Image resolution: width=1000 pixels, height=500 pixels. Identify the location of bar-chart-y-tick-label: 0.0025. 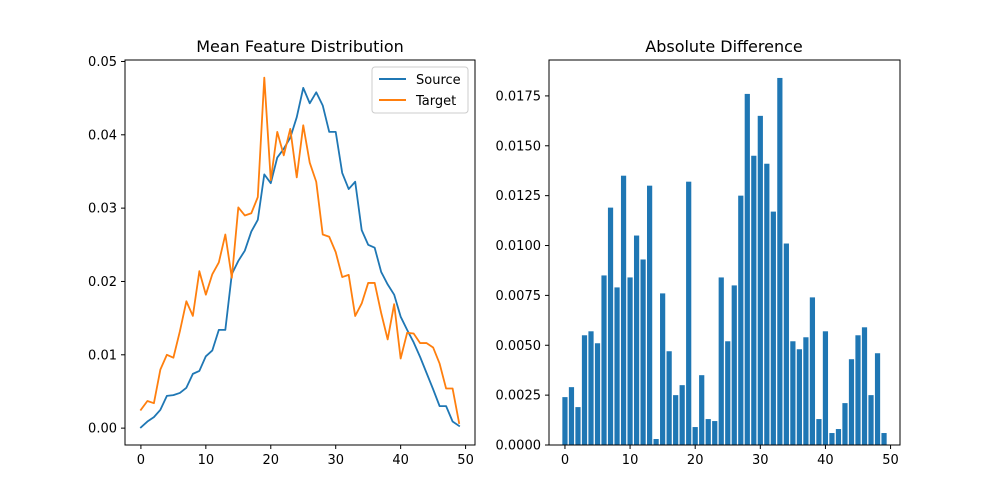
(519, 396).